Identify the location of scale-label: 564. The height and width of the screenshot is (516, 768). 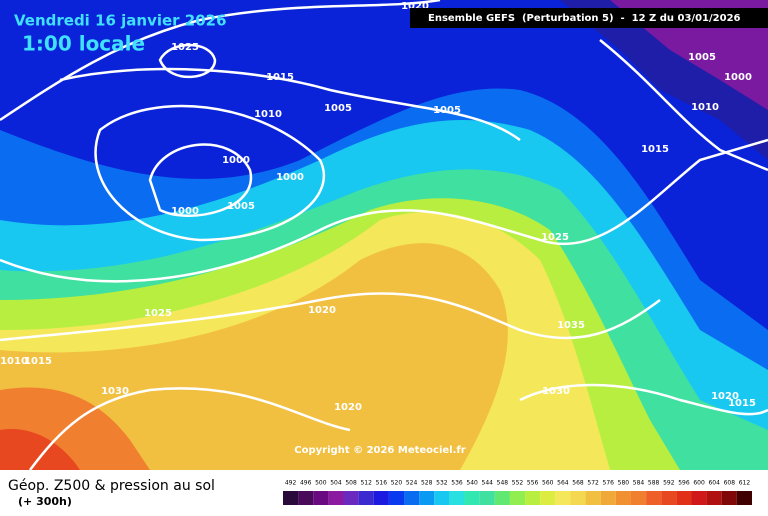
(563, 483).